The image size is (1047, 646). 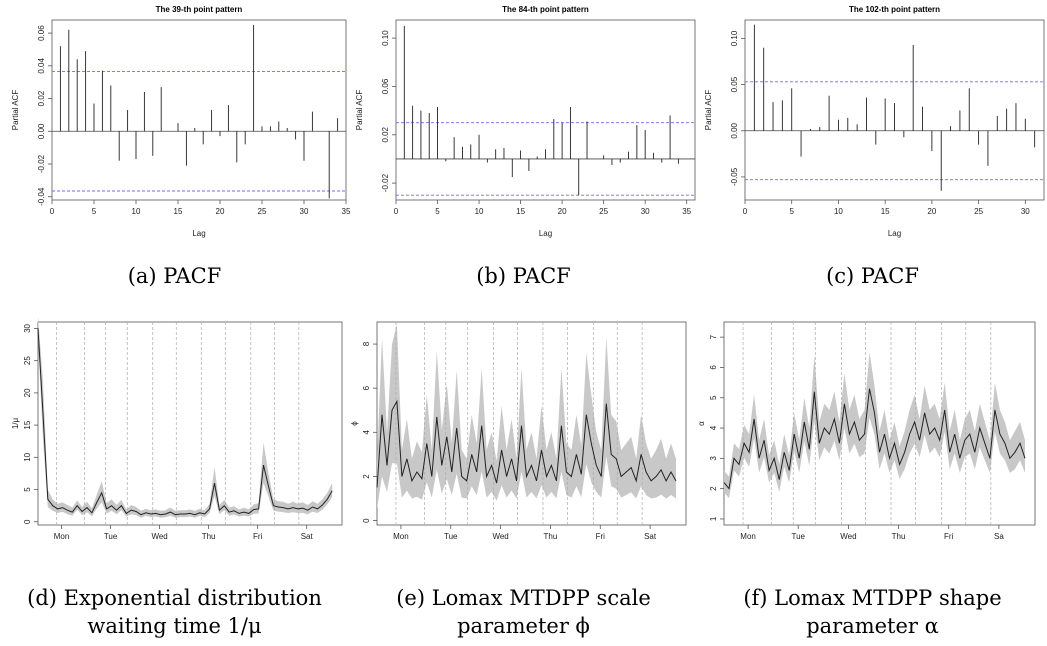 I want to click on chart-title: The 102-th point pattern, so click(x=894, y=9).